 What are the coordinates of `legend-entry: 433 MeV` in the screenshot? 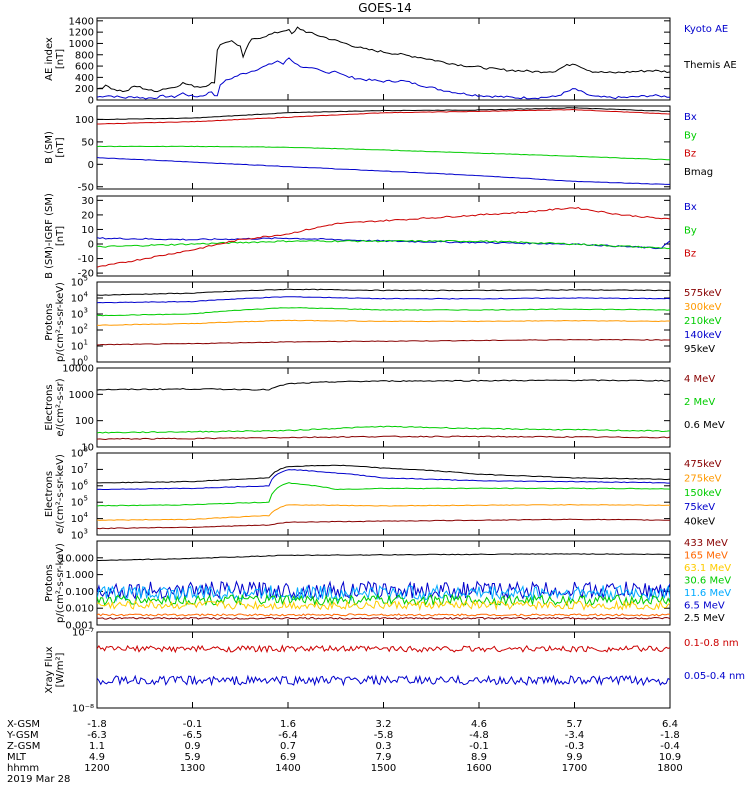 It's located at (706, 543).